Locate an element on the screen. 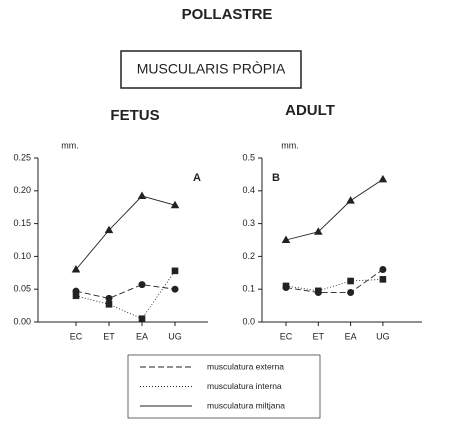 Image resolution: width=454 pixels, height=424 pixels. panel-title: ADULT is located at coordinates (310, 110).